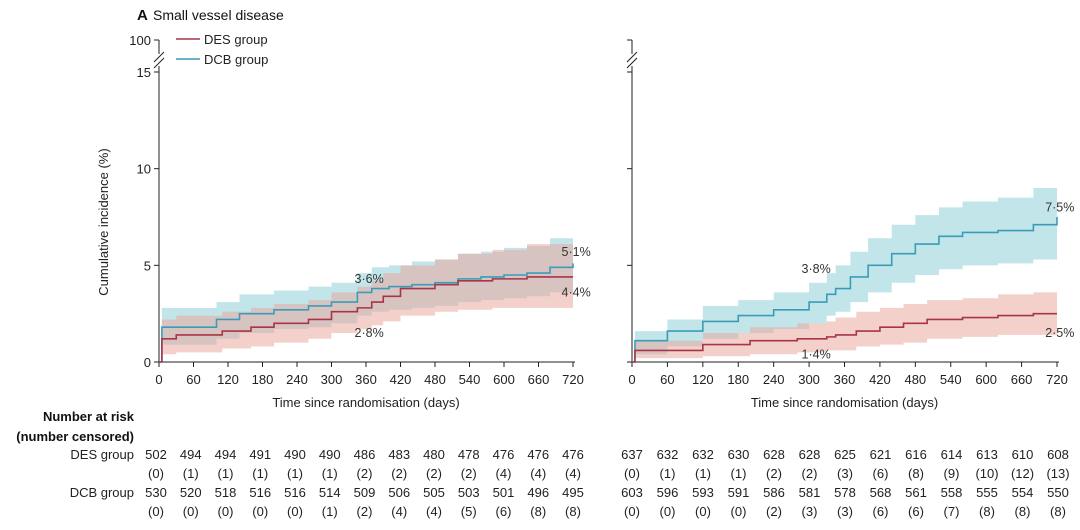 The height and width of the screenshot is (530, 1080). Describe the element at coordinates (365, 492) in the screenshot. I see `risk-dcb-count: 509` at that location.